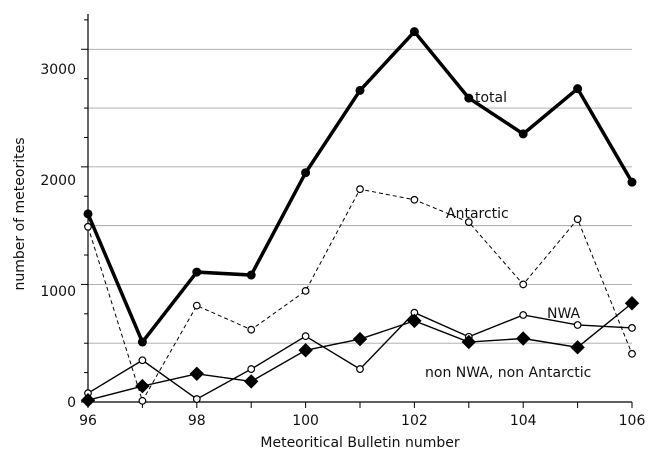 The image size is (659, 455). I want to click on series-label-total: total, so click(491, 98).